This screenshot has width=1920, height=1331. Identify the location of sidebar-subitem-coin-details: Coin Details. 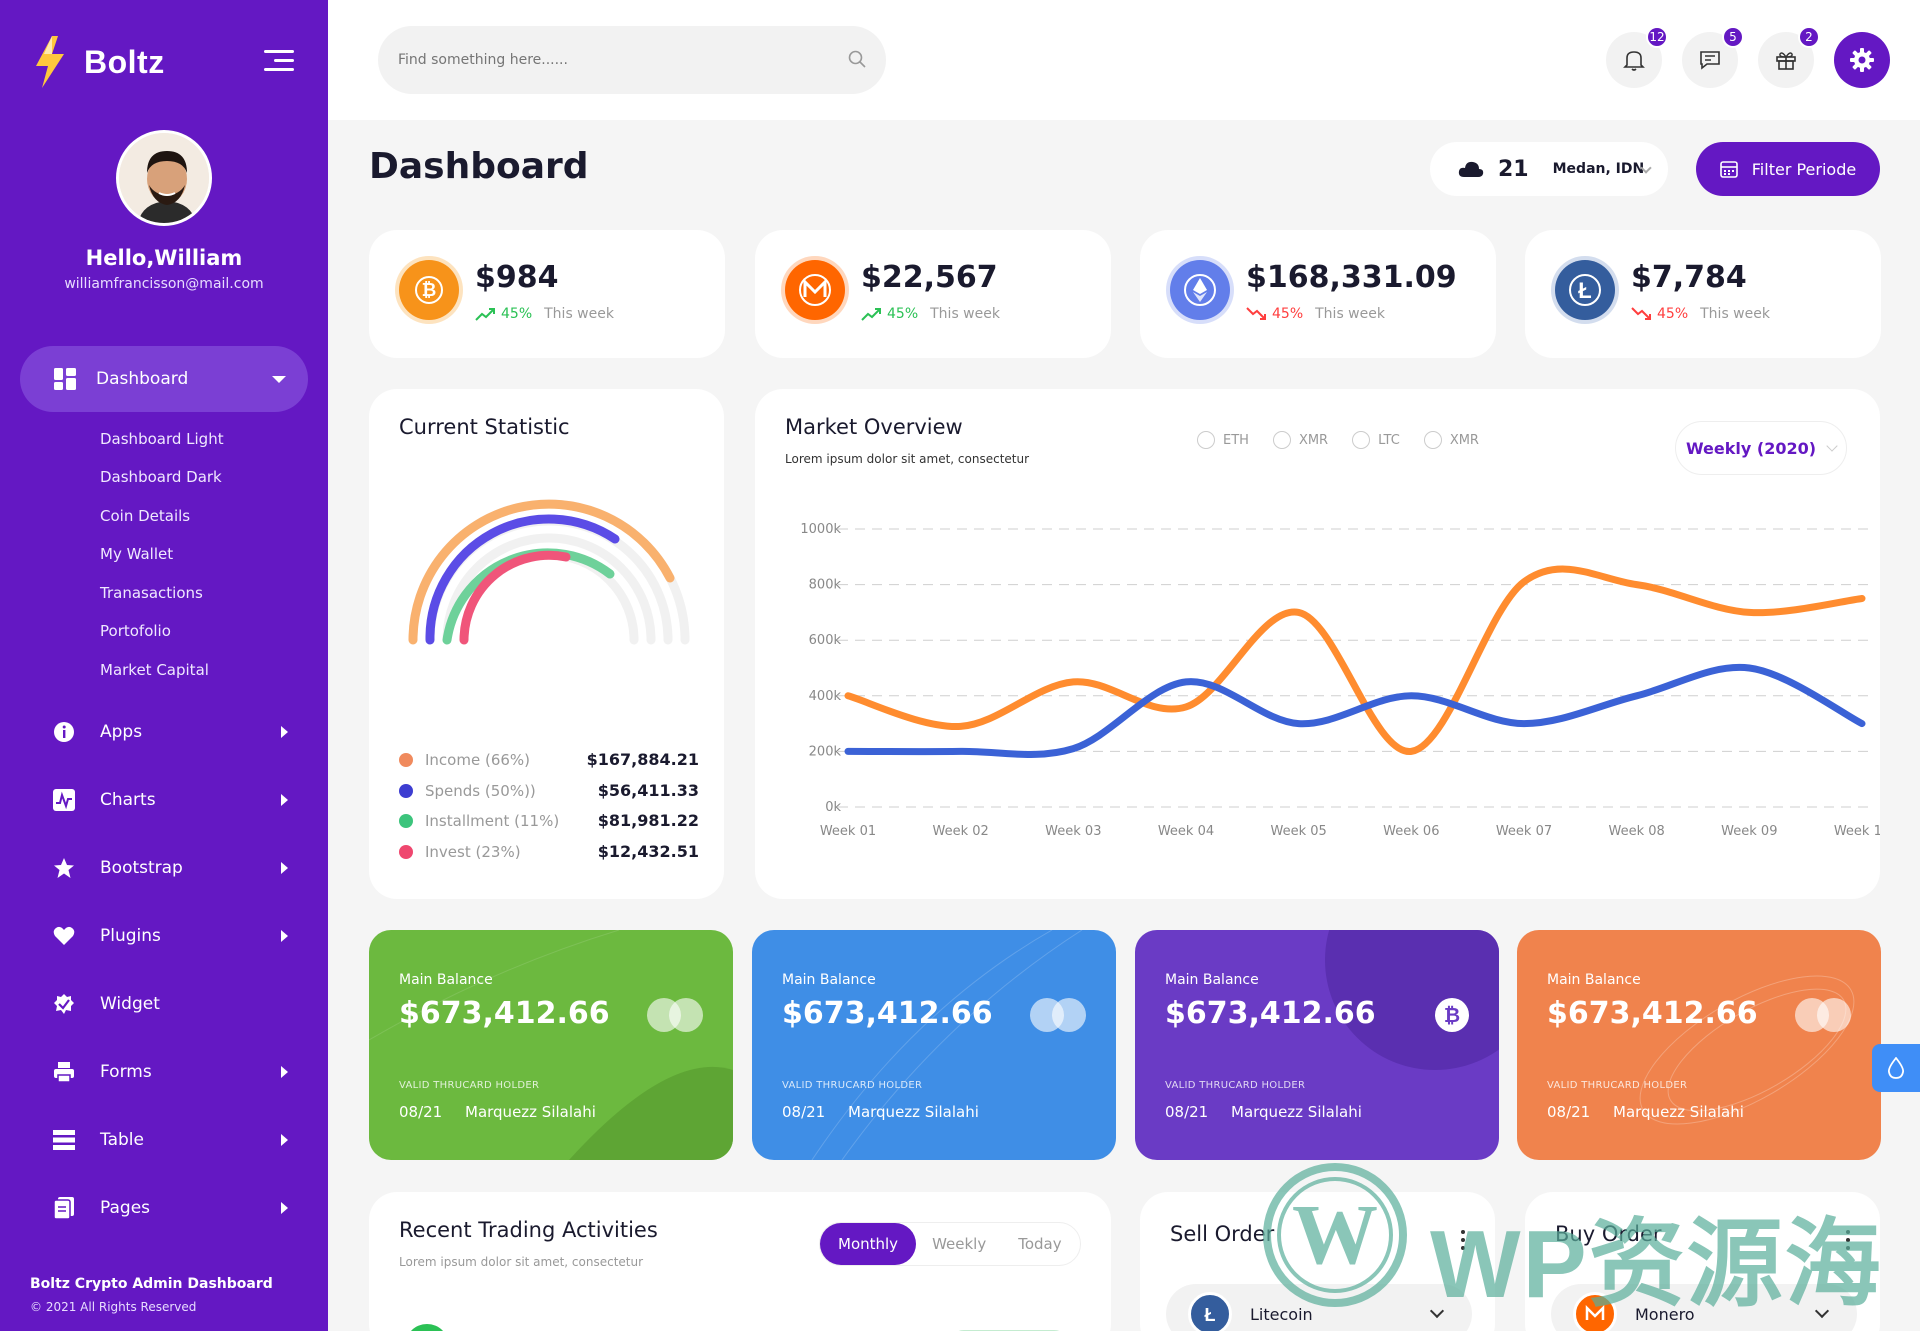
(145, 516).